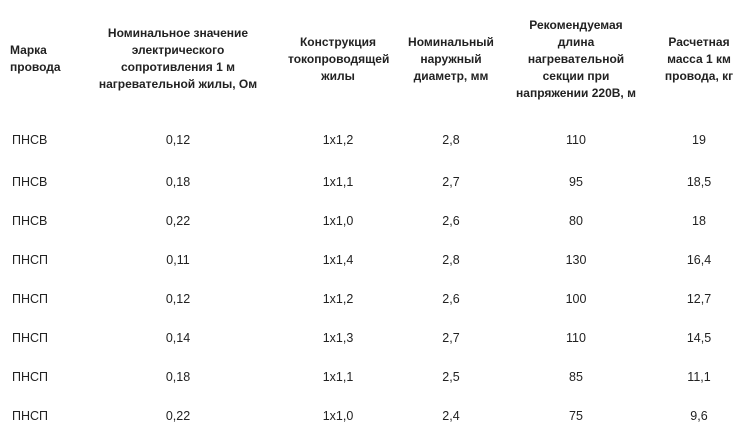 This screenshot has height=435, width=750. I want to click on cell-outer-diameter: 2,5, so click(451, 376).